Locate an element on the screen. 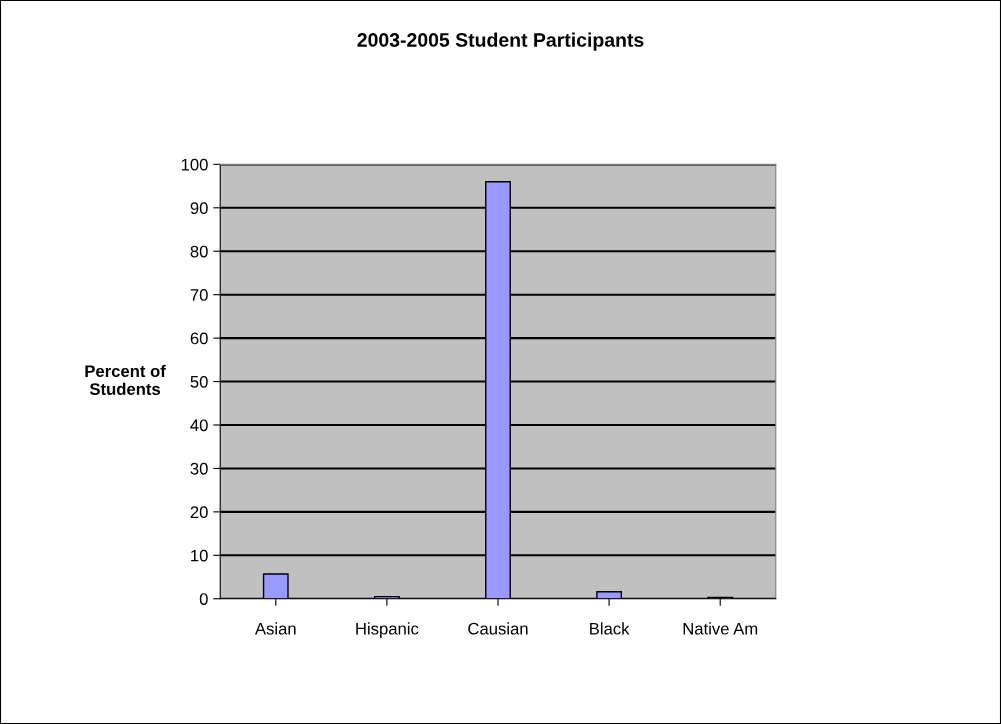 The height and width of the screenshot is (724, 1001). y-tick-label: 70 is located at coordinates (199, 295).